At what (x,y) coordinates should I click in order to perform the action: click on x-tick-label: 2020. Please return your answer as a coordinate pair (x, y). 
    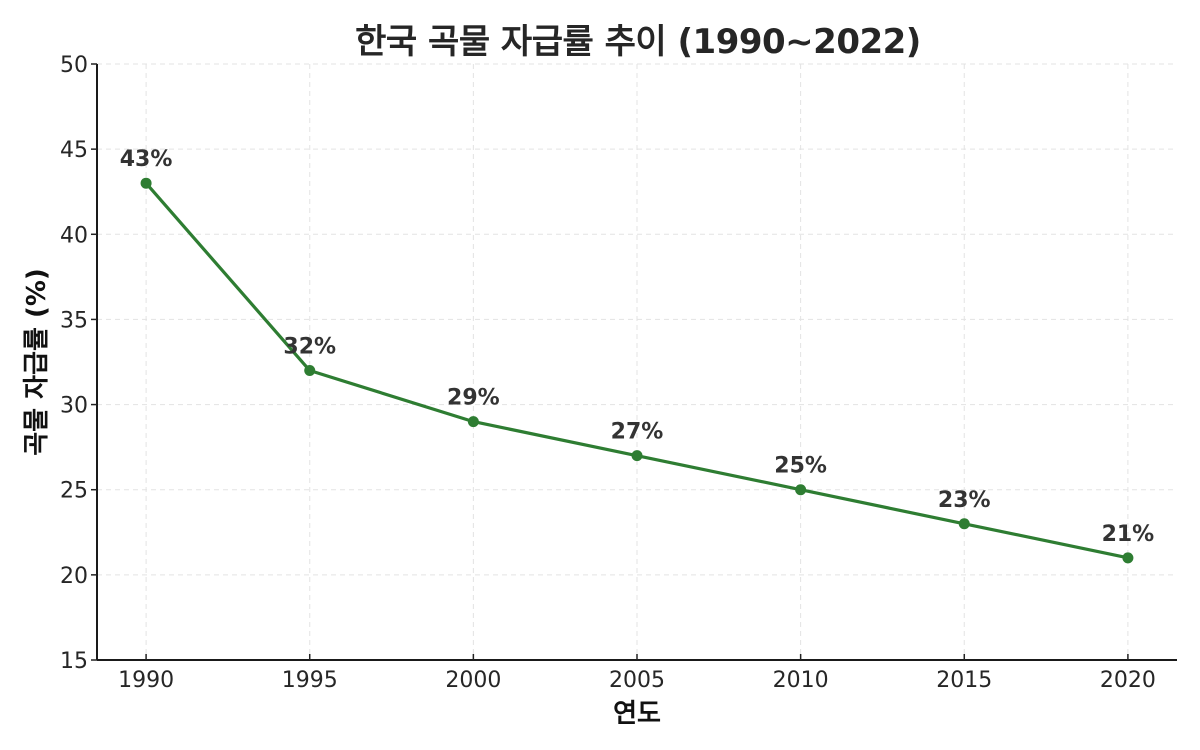
    Looking at the image, I should click on (1128, 680).